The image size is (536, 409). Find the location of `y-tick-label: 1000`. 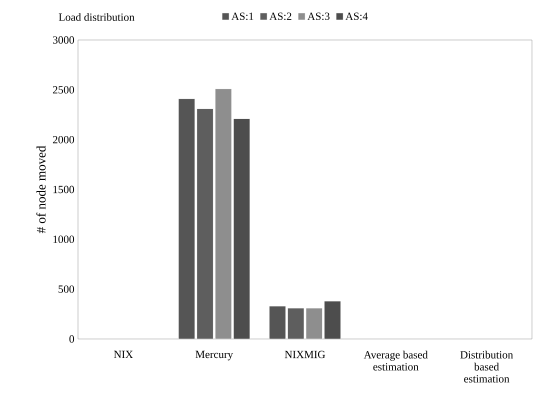

y-tick-label: 1000 is located at coordinates (63, 240).